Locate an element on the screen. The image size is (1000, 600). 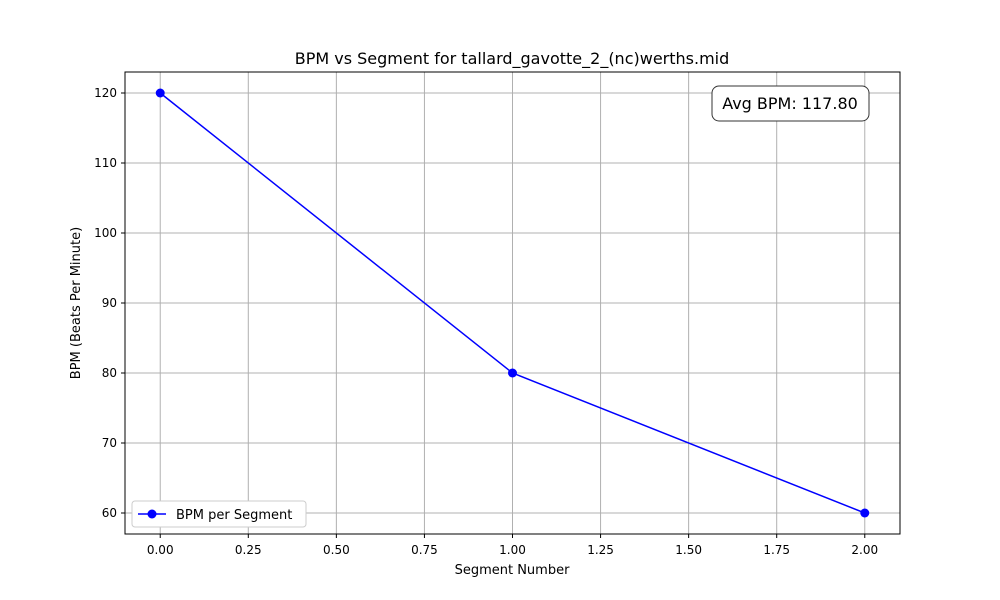
legend: BPM per Segment is located at coordinates (219, 514).